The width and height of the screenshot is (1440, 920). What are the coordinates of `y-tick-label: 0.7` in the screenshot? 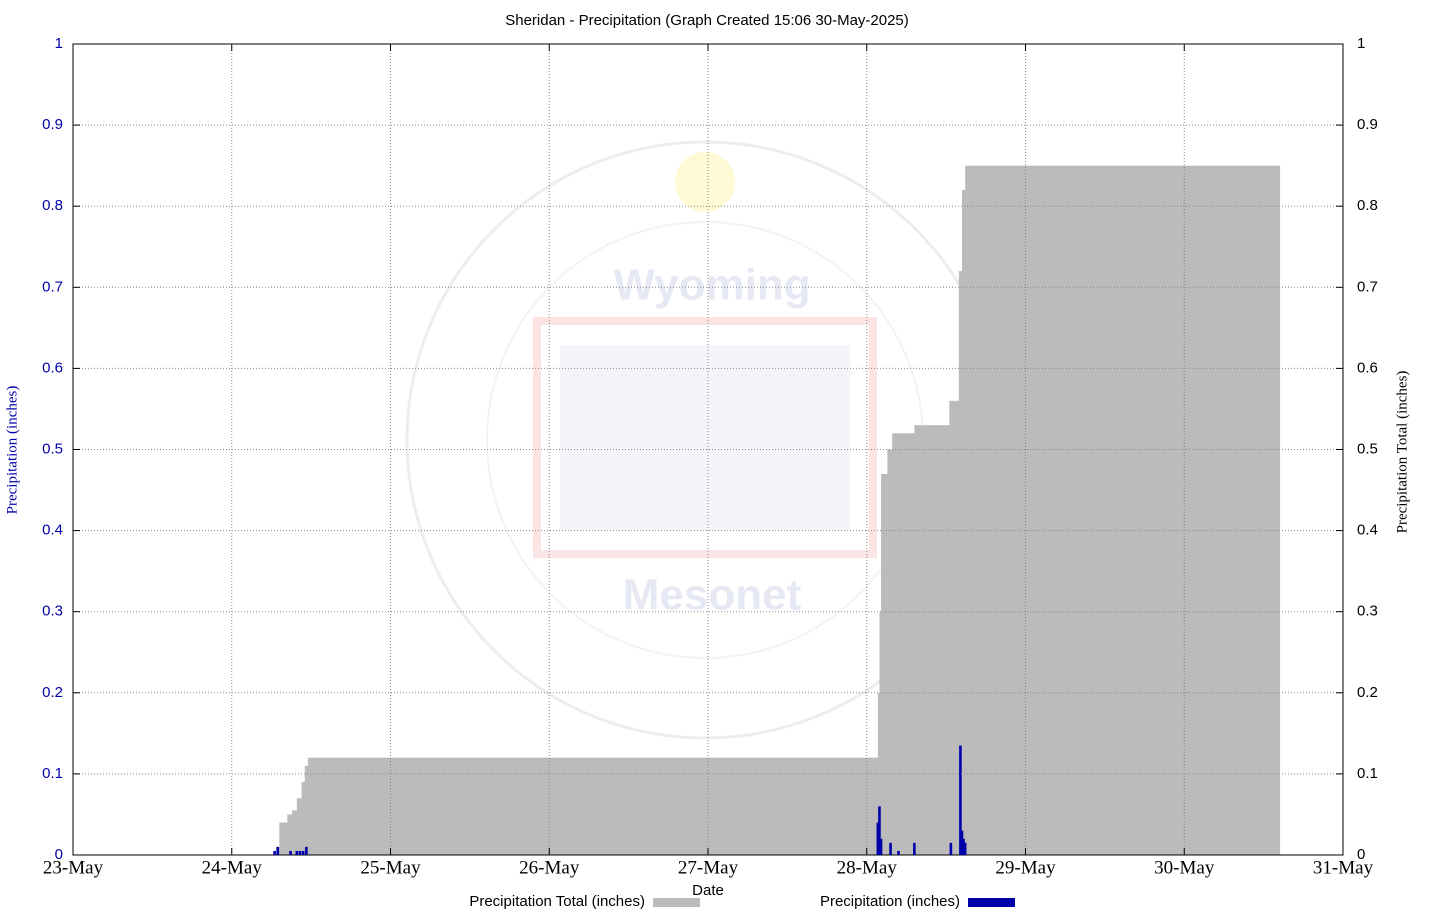 It's located at (52, 286).